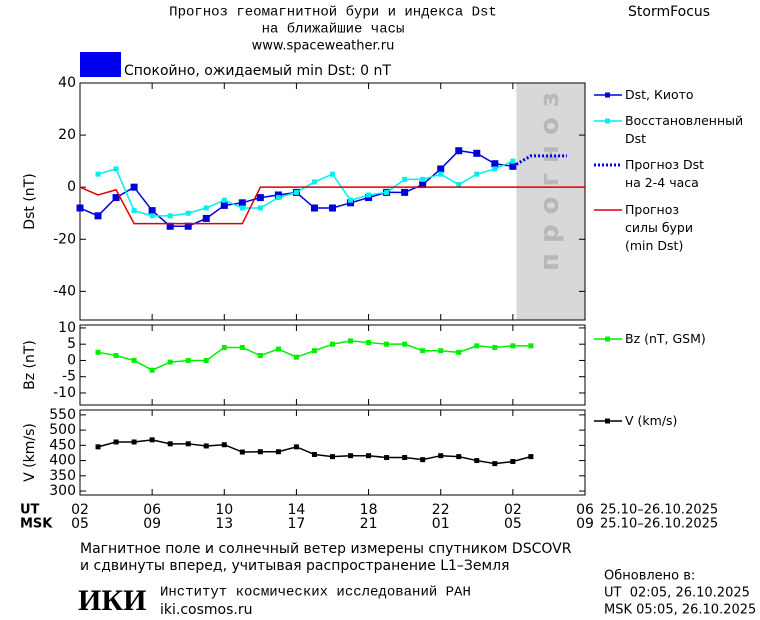 The width and height of the screenshot is (760, 620). Describe the element at coordinates (513, 510) in the screenshot. I see `x-tick-label: 02` at that location.